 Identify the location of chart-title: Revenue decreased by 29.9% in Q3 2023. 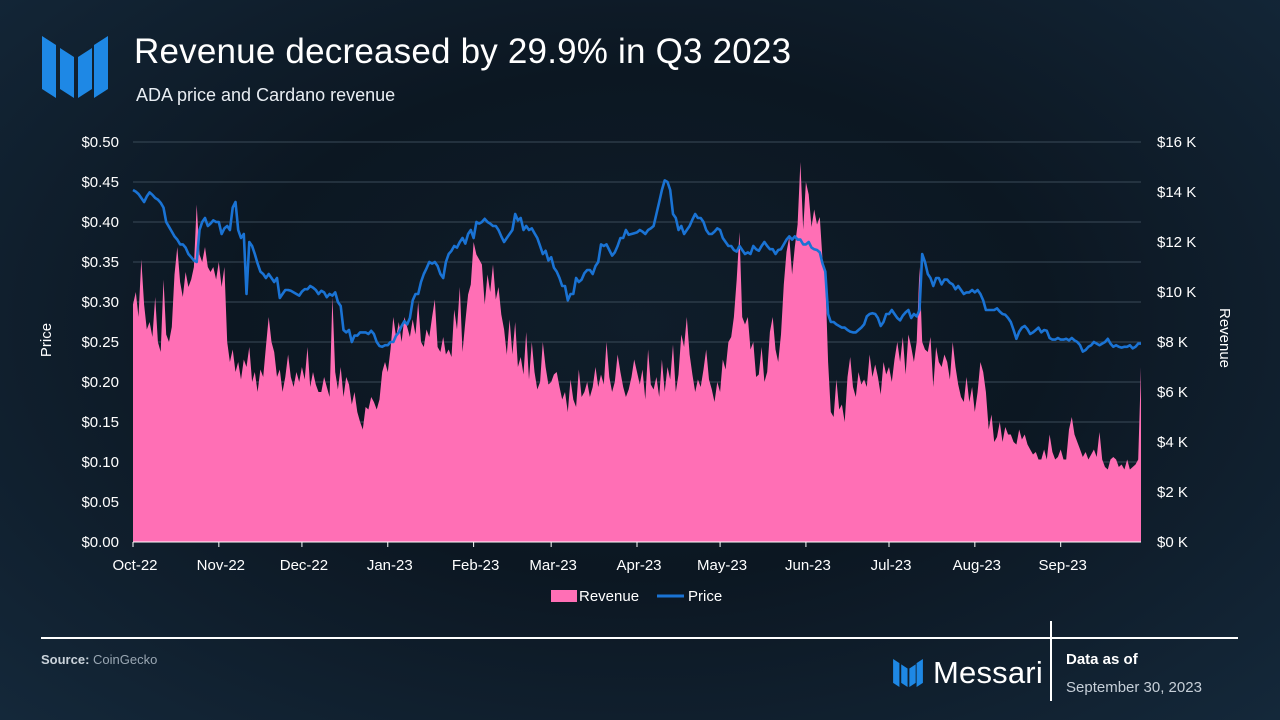
(463, 51).